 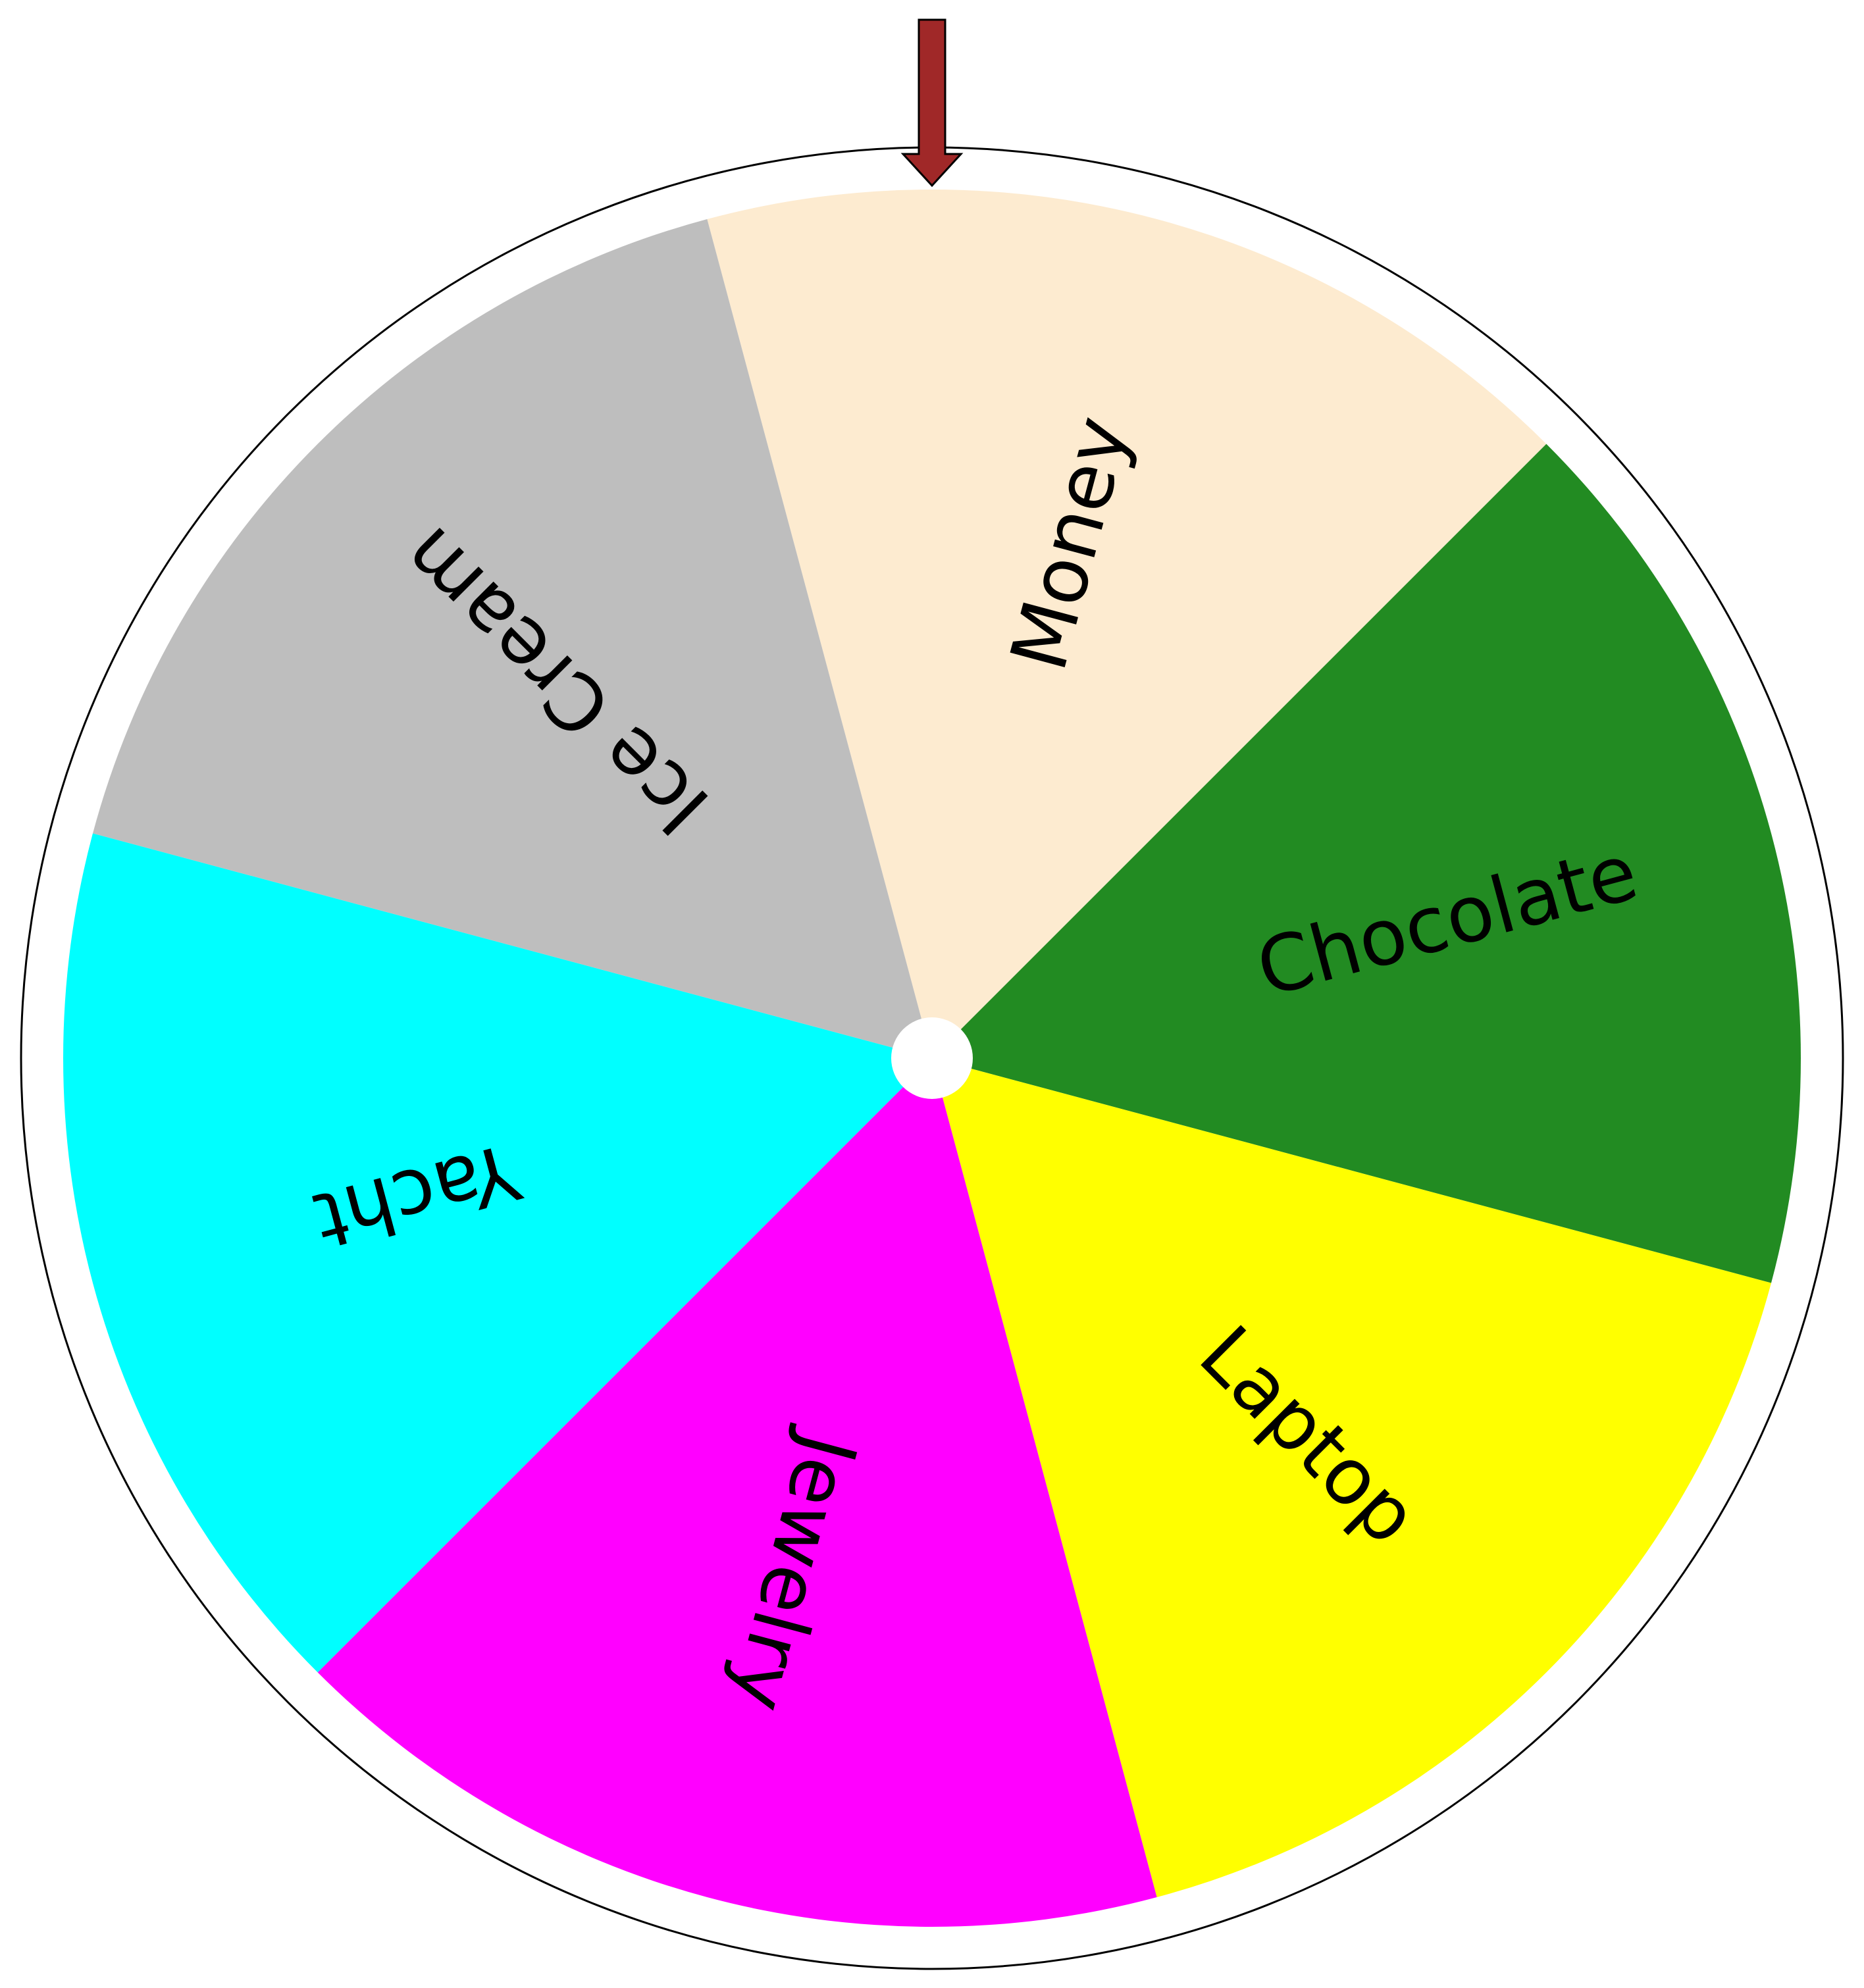 What do you see at coordinates (932, 103) in the screenshot?
I see `down-arrow-icon` at bounding box center [932, 103].